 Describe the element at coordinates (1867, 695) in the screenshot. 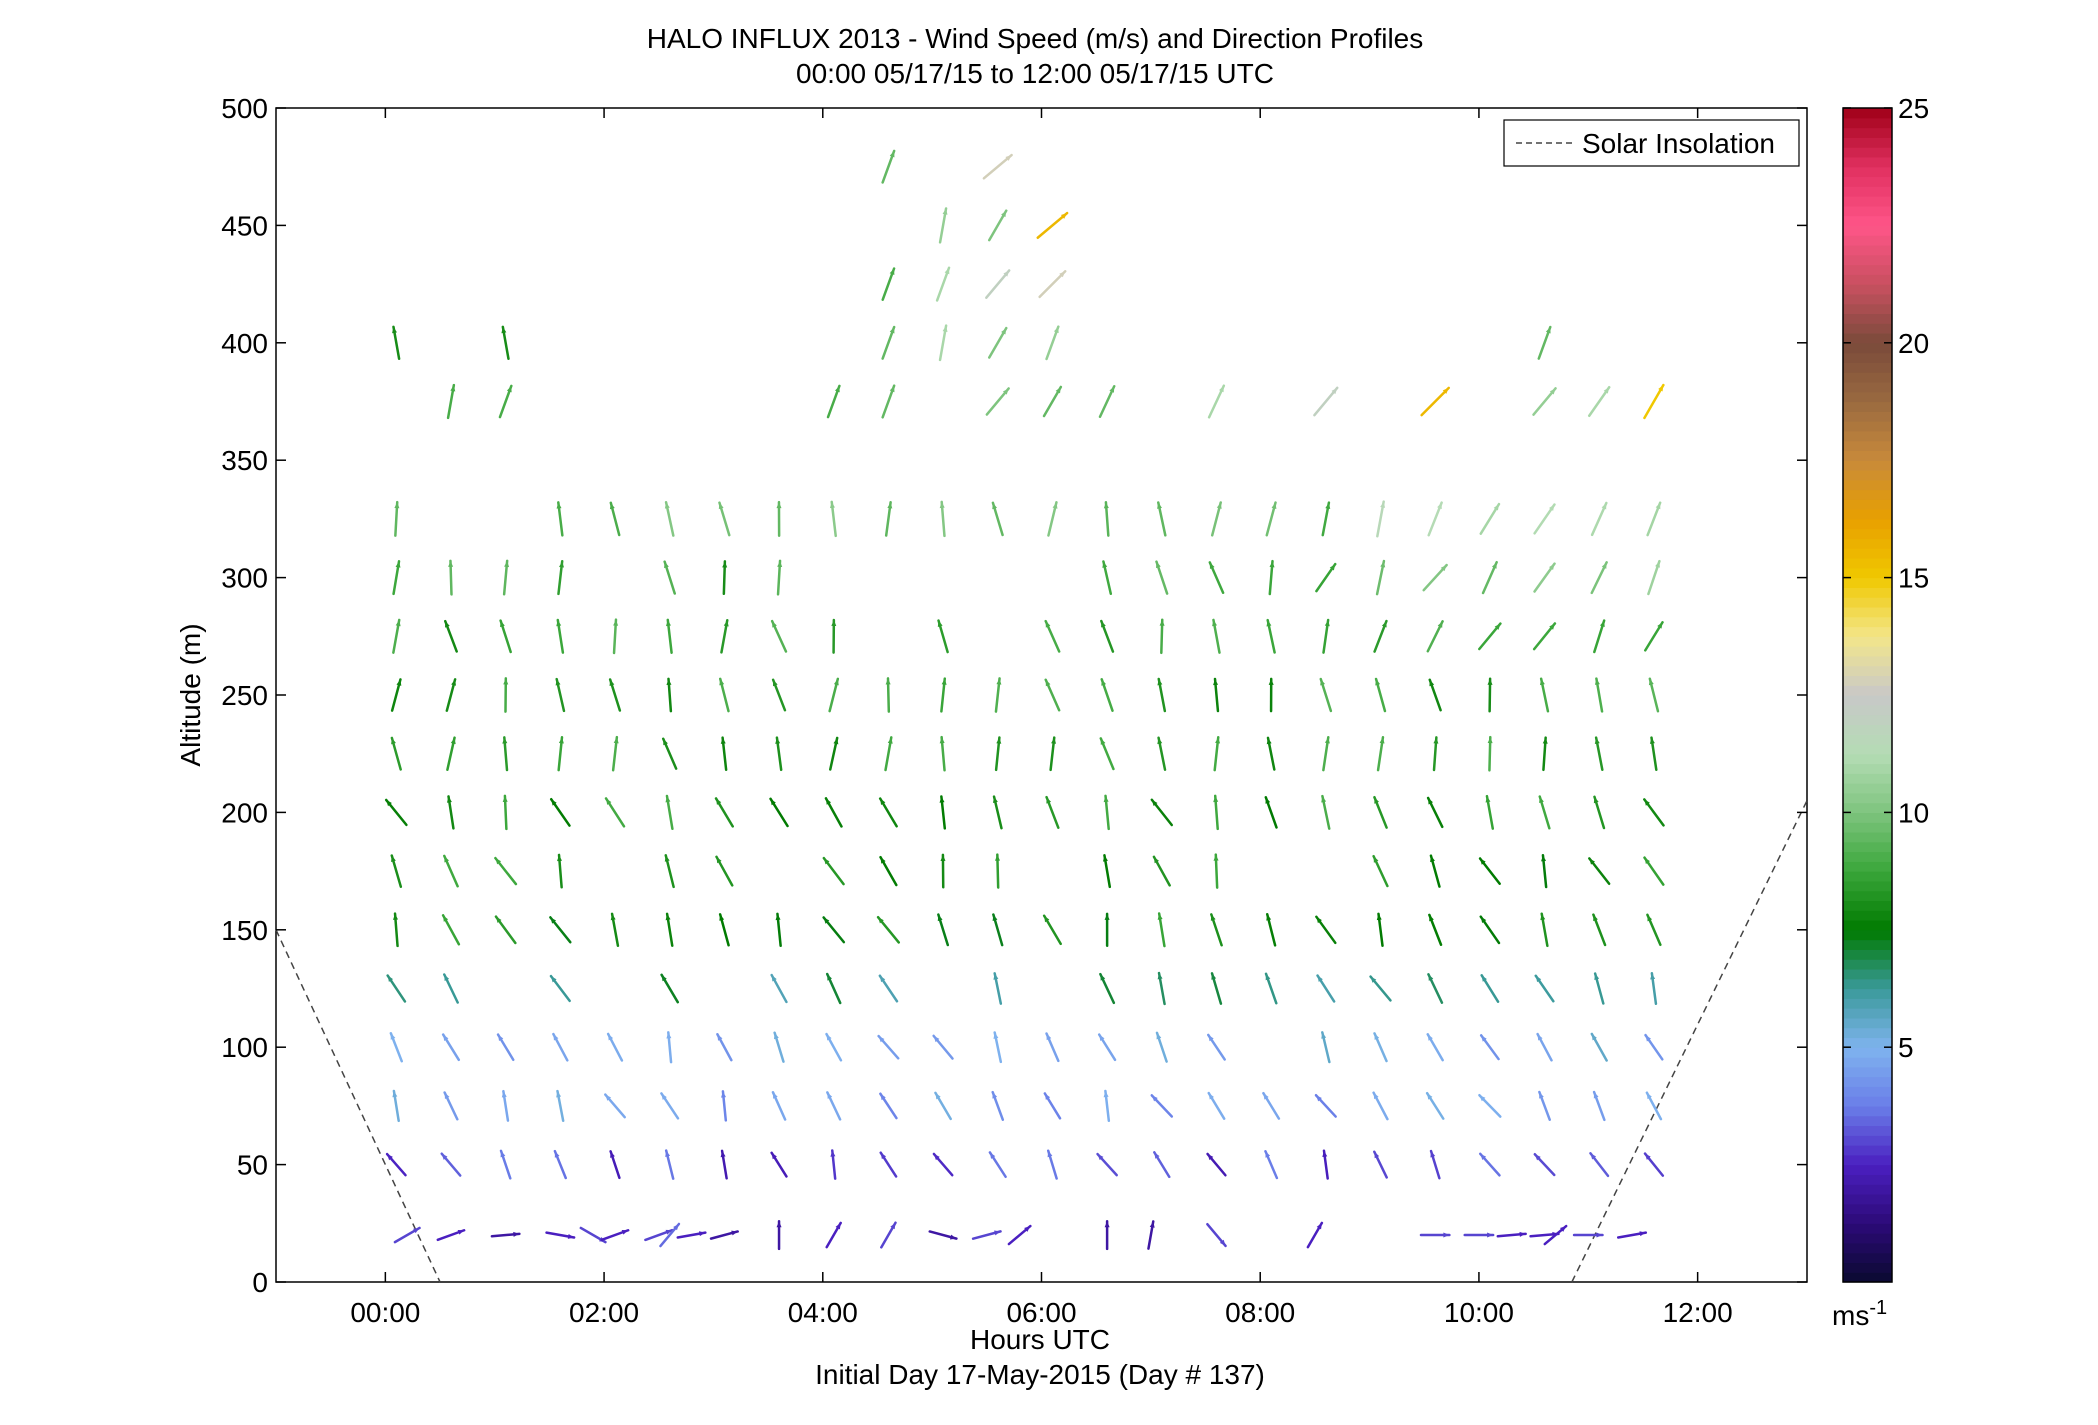

I see `colorbar-frame` at that location.